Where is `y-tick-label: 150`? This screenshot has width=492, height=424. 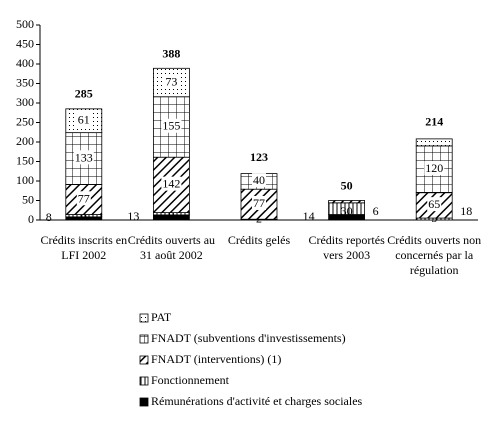 y-tick-label: 150 is located at coordinates (25, 160).